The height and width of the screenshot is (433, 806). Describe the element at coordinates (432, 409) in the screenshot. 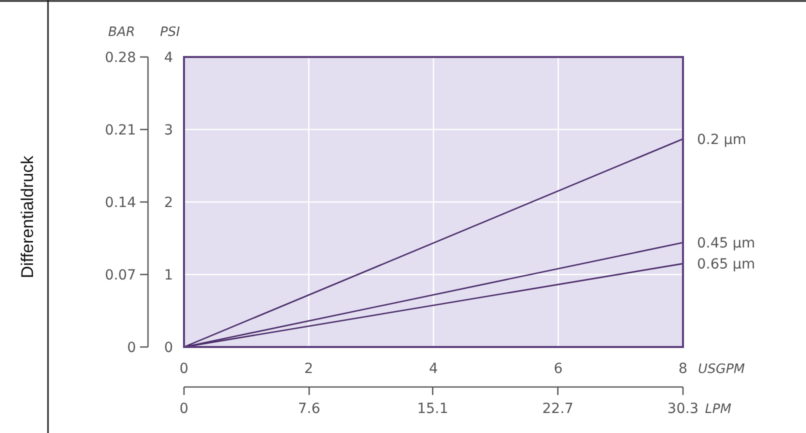

I see `x2-tick-label: 15.1` at that location.